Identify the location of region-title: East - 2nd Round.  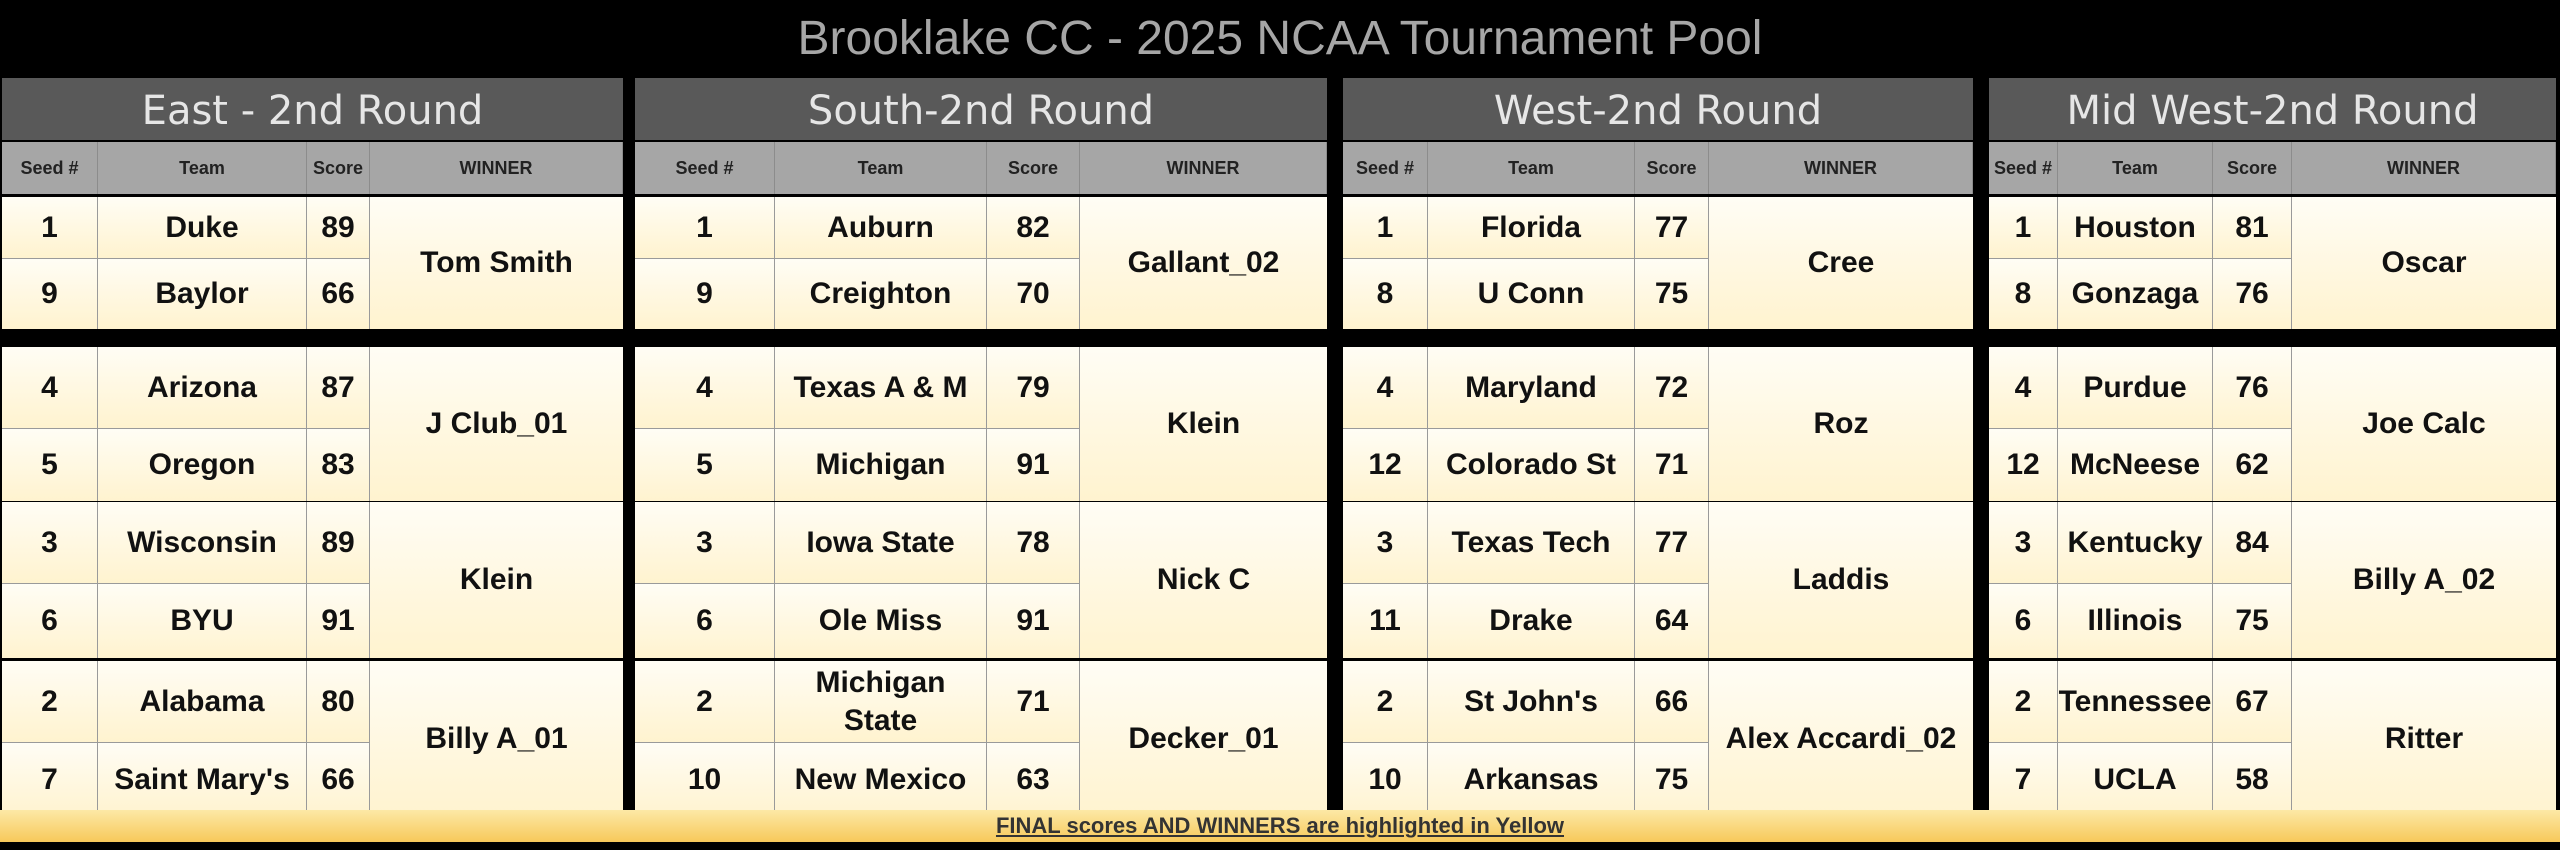
(312, 109).